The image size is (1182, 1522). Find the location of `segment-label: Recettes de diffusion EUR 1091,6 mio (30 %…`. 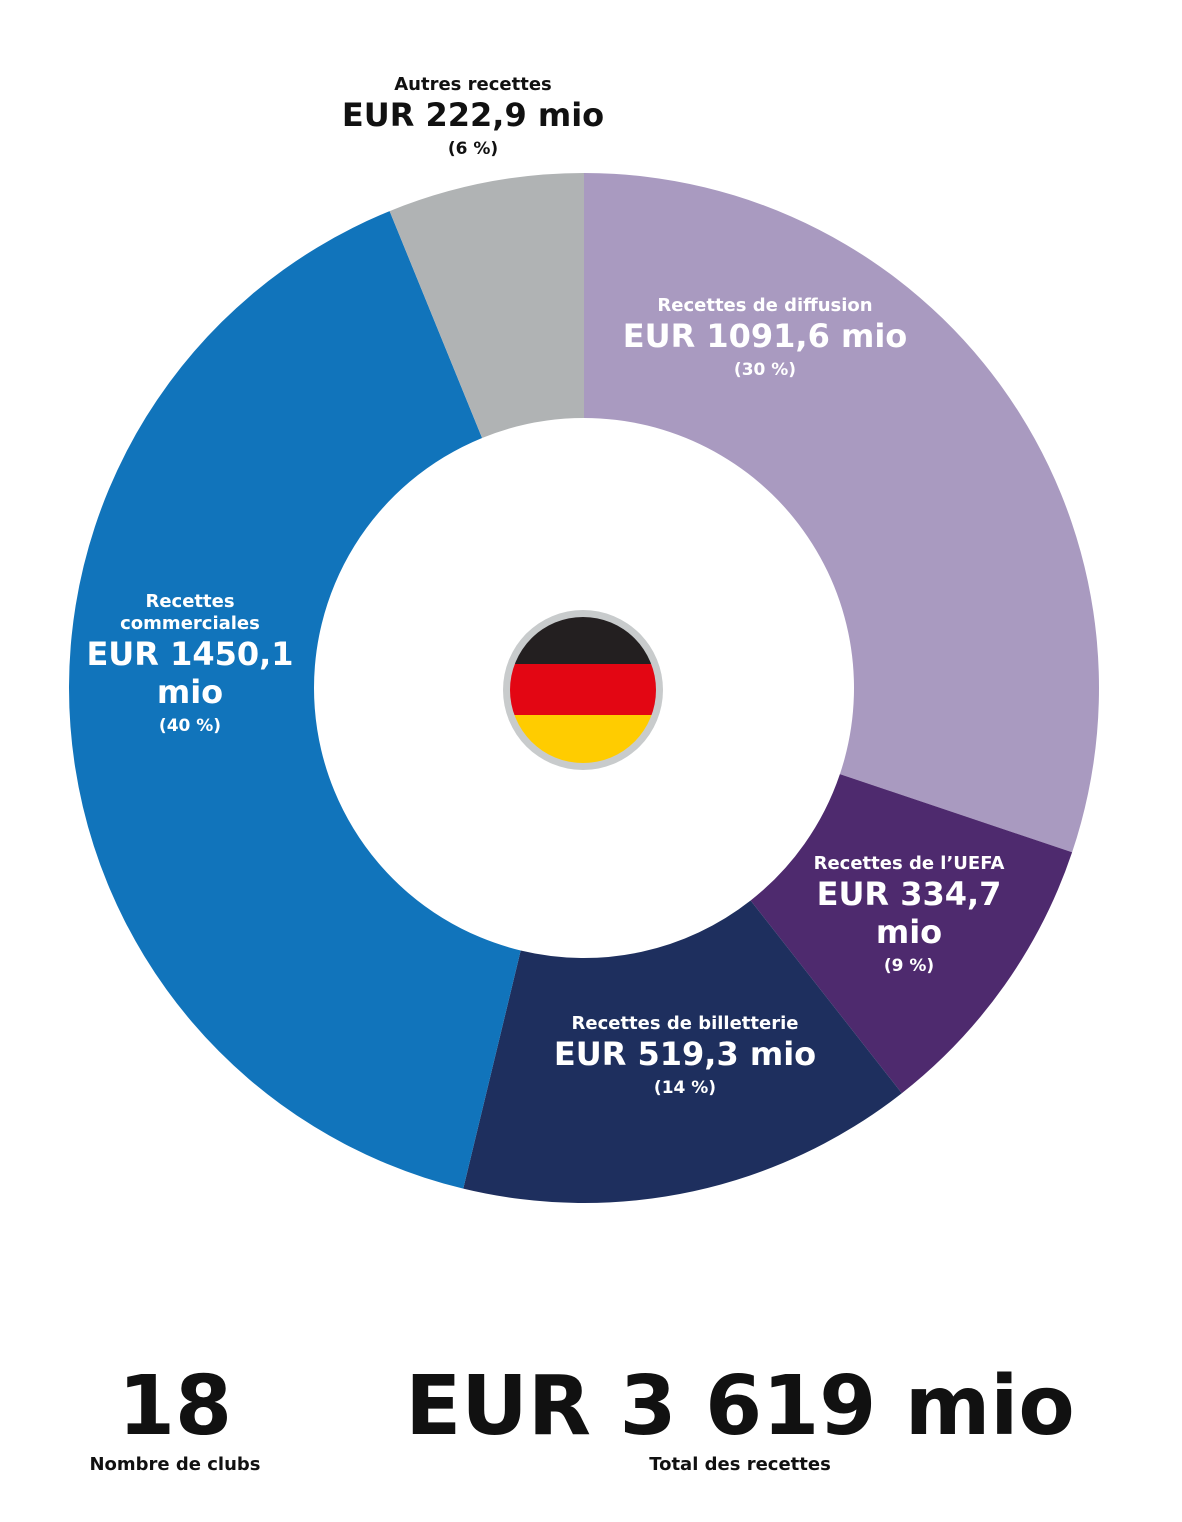

segment-label: Recettes de diffusion EUR 1091,6 mio (30 %… is located at coordinates (765, 340).